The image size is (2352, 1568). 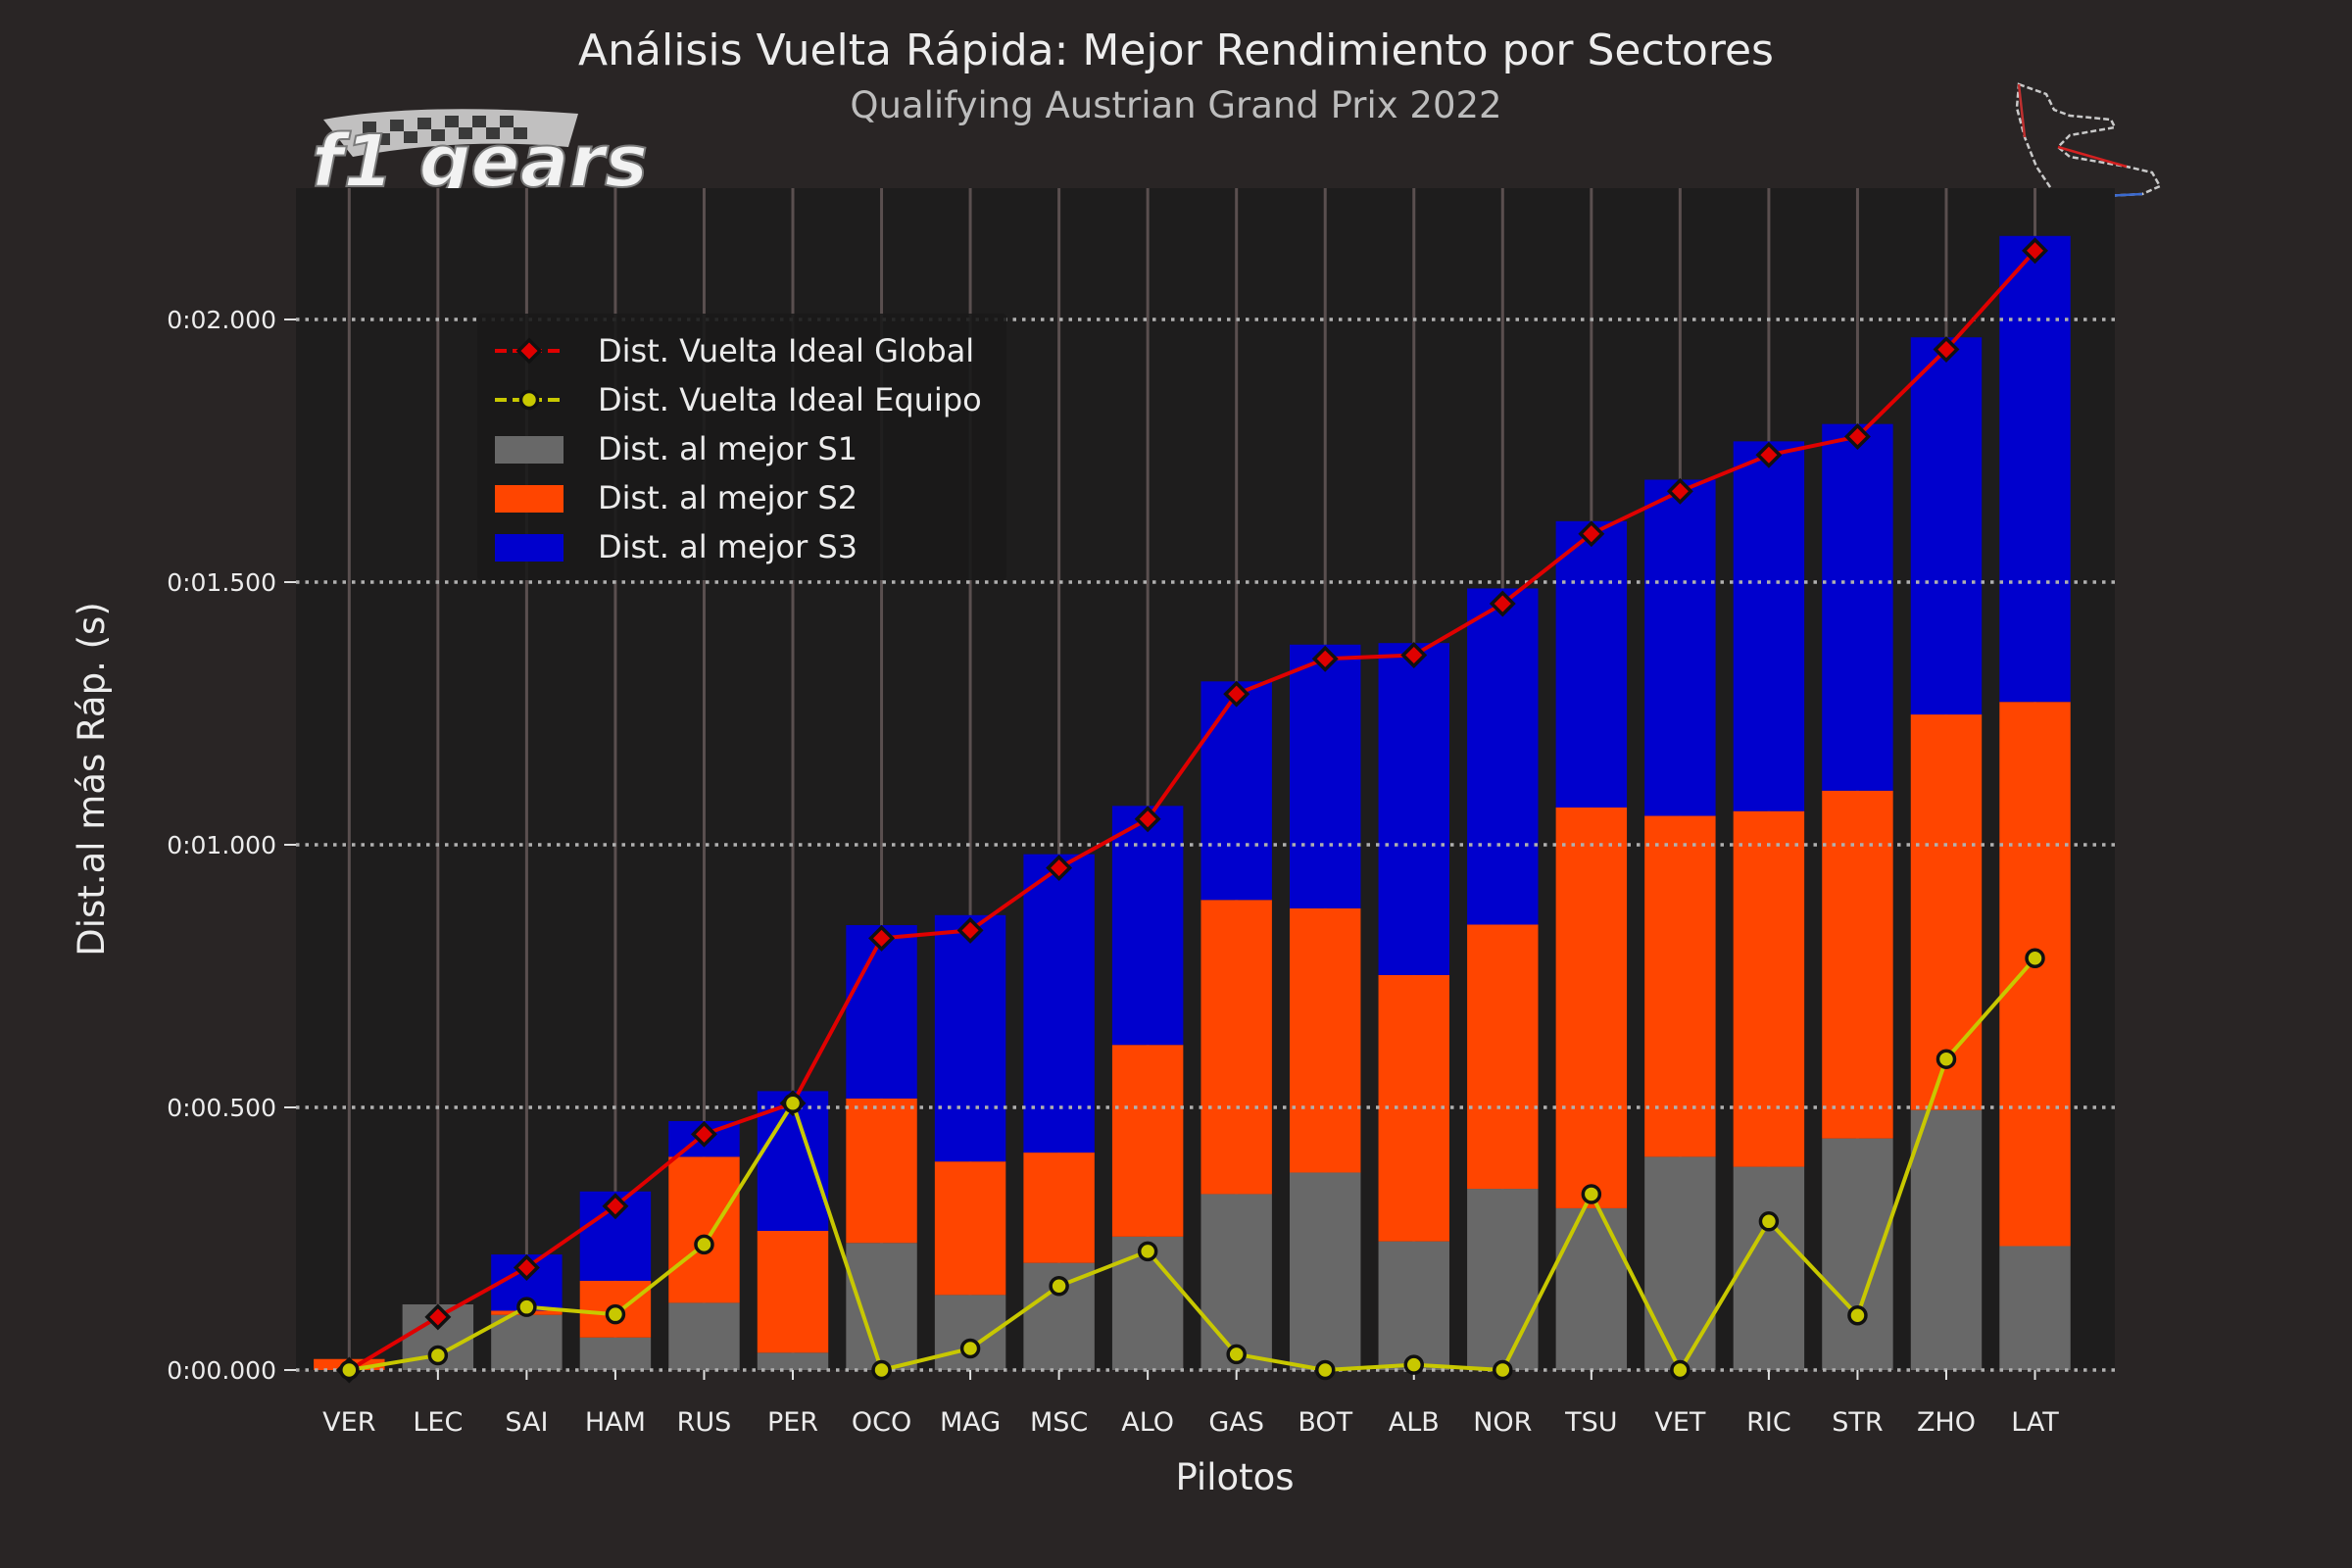 I want to click on bar-s2-str, so click(x=1857, y=964).